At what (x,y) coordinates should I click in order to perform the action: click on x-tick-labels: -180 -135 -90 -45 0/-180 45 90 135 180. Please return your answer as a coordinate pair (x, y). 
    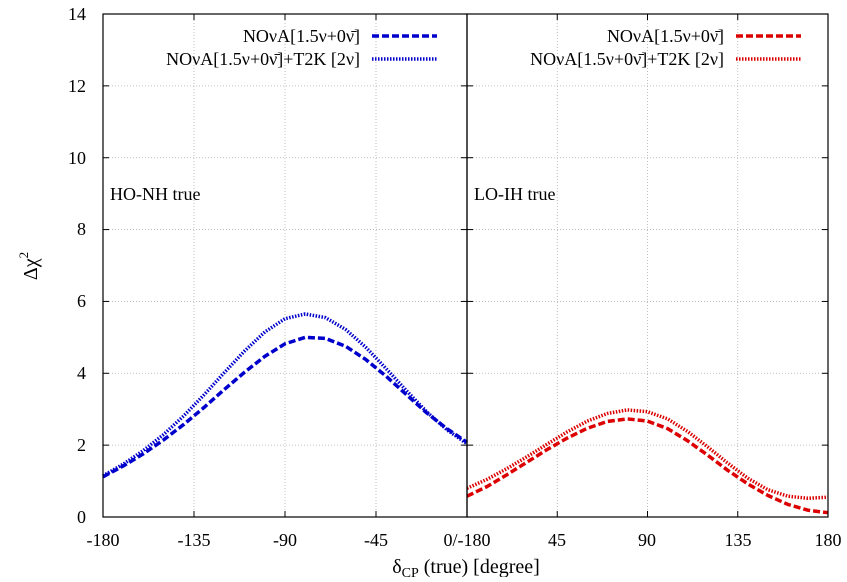
    Looking at the image, I should click on (464, 540).